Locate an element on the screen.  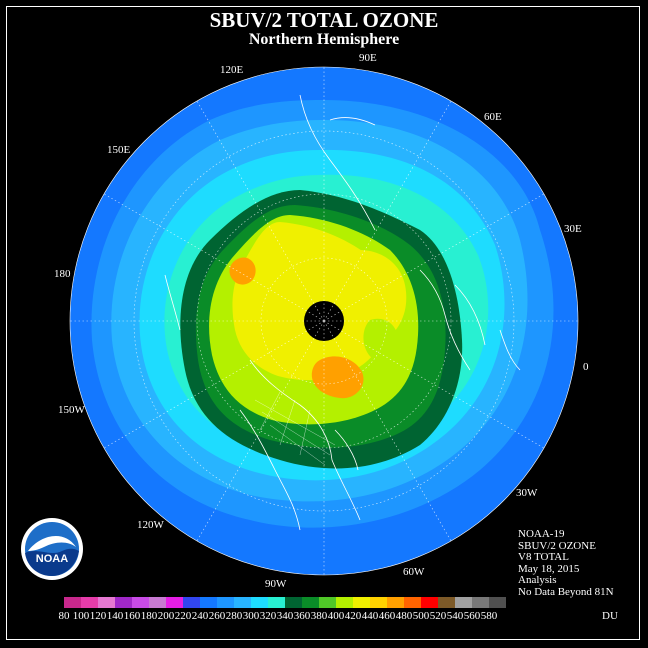
info-type: Analysis is located at coordinates (537, 580).